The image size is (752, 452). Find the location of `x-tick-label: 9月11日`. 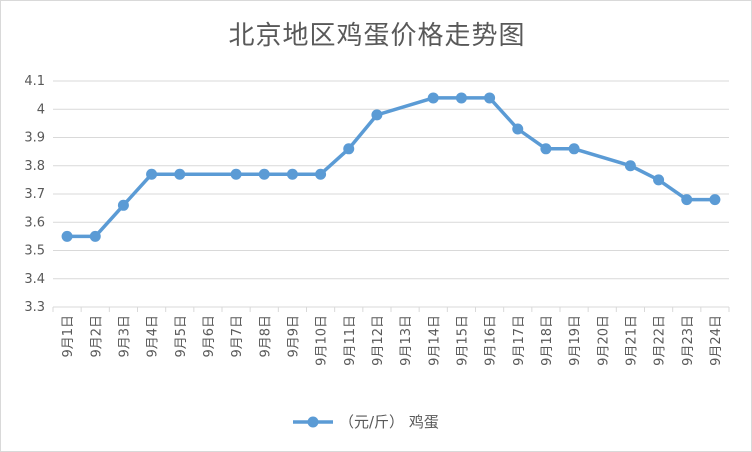

x-tick-label: 9月11日 is located at coordinates (350, 340).